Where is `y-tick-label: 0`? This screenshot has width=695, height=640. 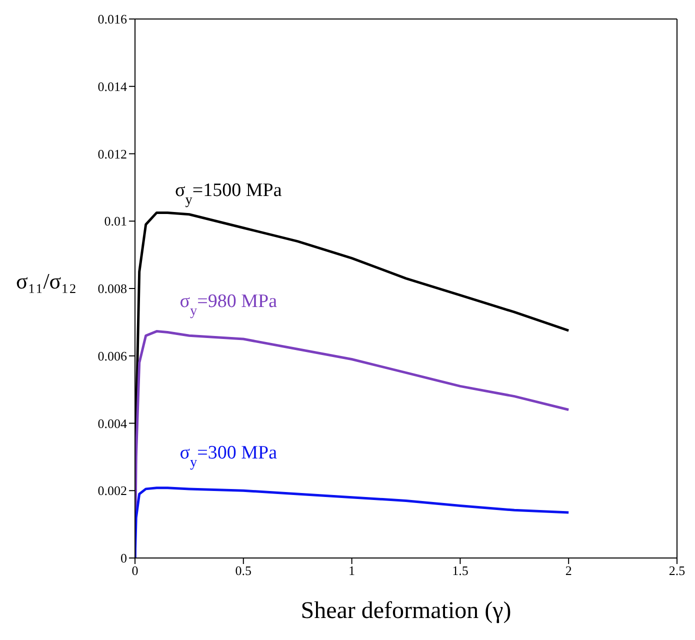 y-tick-label: 0 is located at coordinates (123, 558).